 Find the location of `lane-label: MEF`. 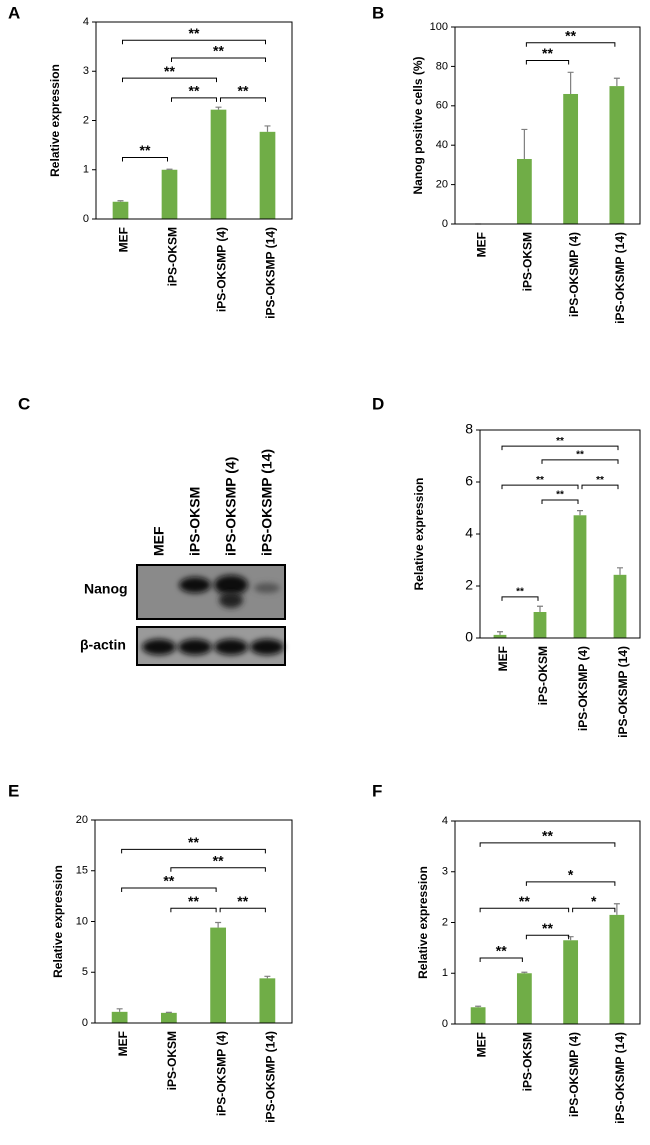

lane-label: MEF is located at coordinates (159, 541).